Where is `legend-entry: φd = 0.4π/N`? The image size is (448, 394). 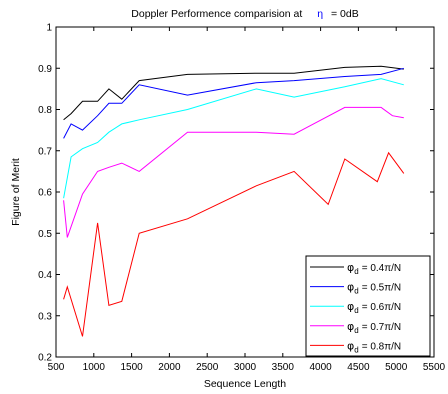
legend-entry: φd = 0.4π/N is located at coordinates (374, 268).